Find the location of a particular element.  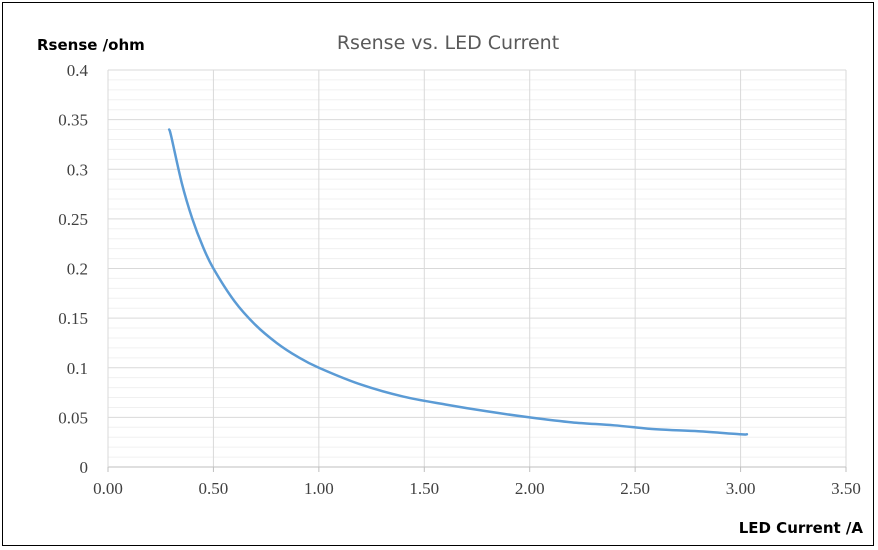

x-tick-label: 3.00 is located at coordinates (741, 488).